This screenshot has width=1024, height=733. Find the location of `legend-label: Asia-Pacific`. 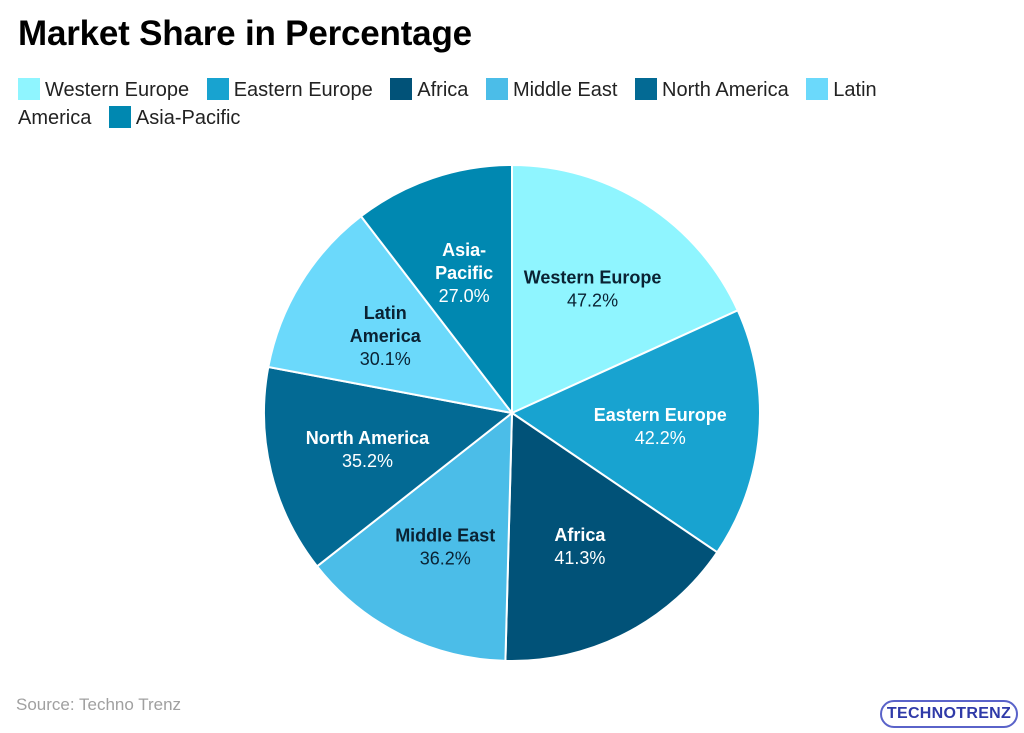

legend-label: Asia-Pacific is located at coordinates (188, 118).